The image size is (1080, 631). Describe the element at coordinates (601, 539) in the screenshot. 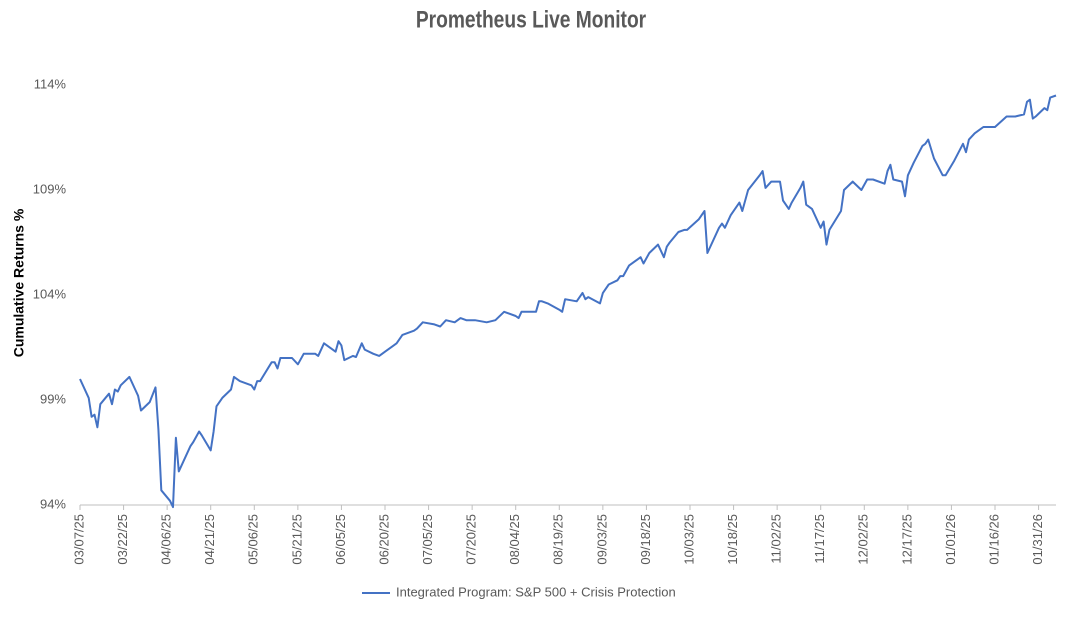

I see `x-tick-label: 09/03/25` at that location.